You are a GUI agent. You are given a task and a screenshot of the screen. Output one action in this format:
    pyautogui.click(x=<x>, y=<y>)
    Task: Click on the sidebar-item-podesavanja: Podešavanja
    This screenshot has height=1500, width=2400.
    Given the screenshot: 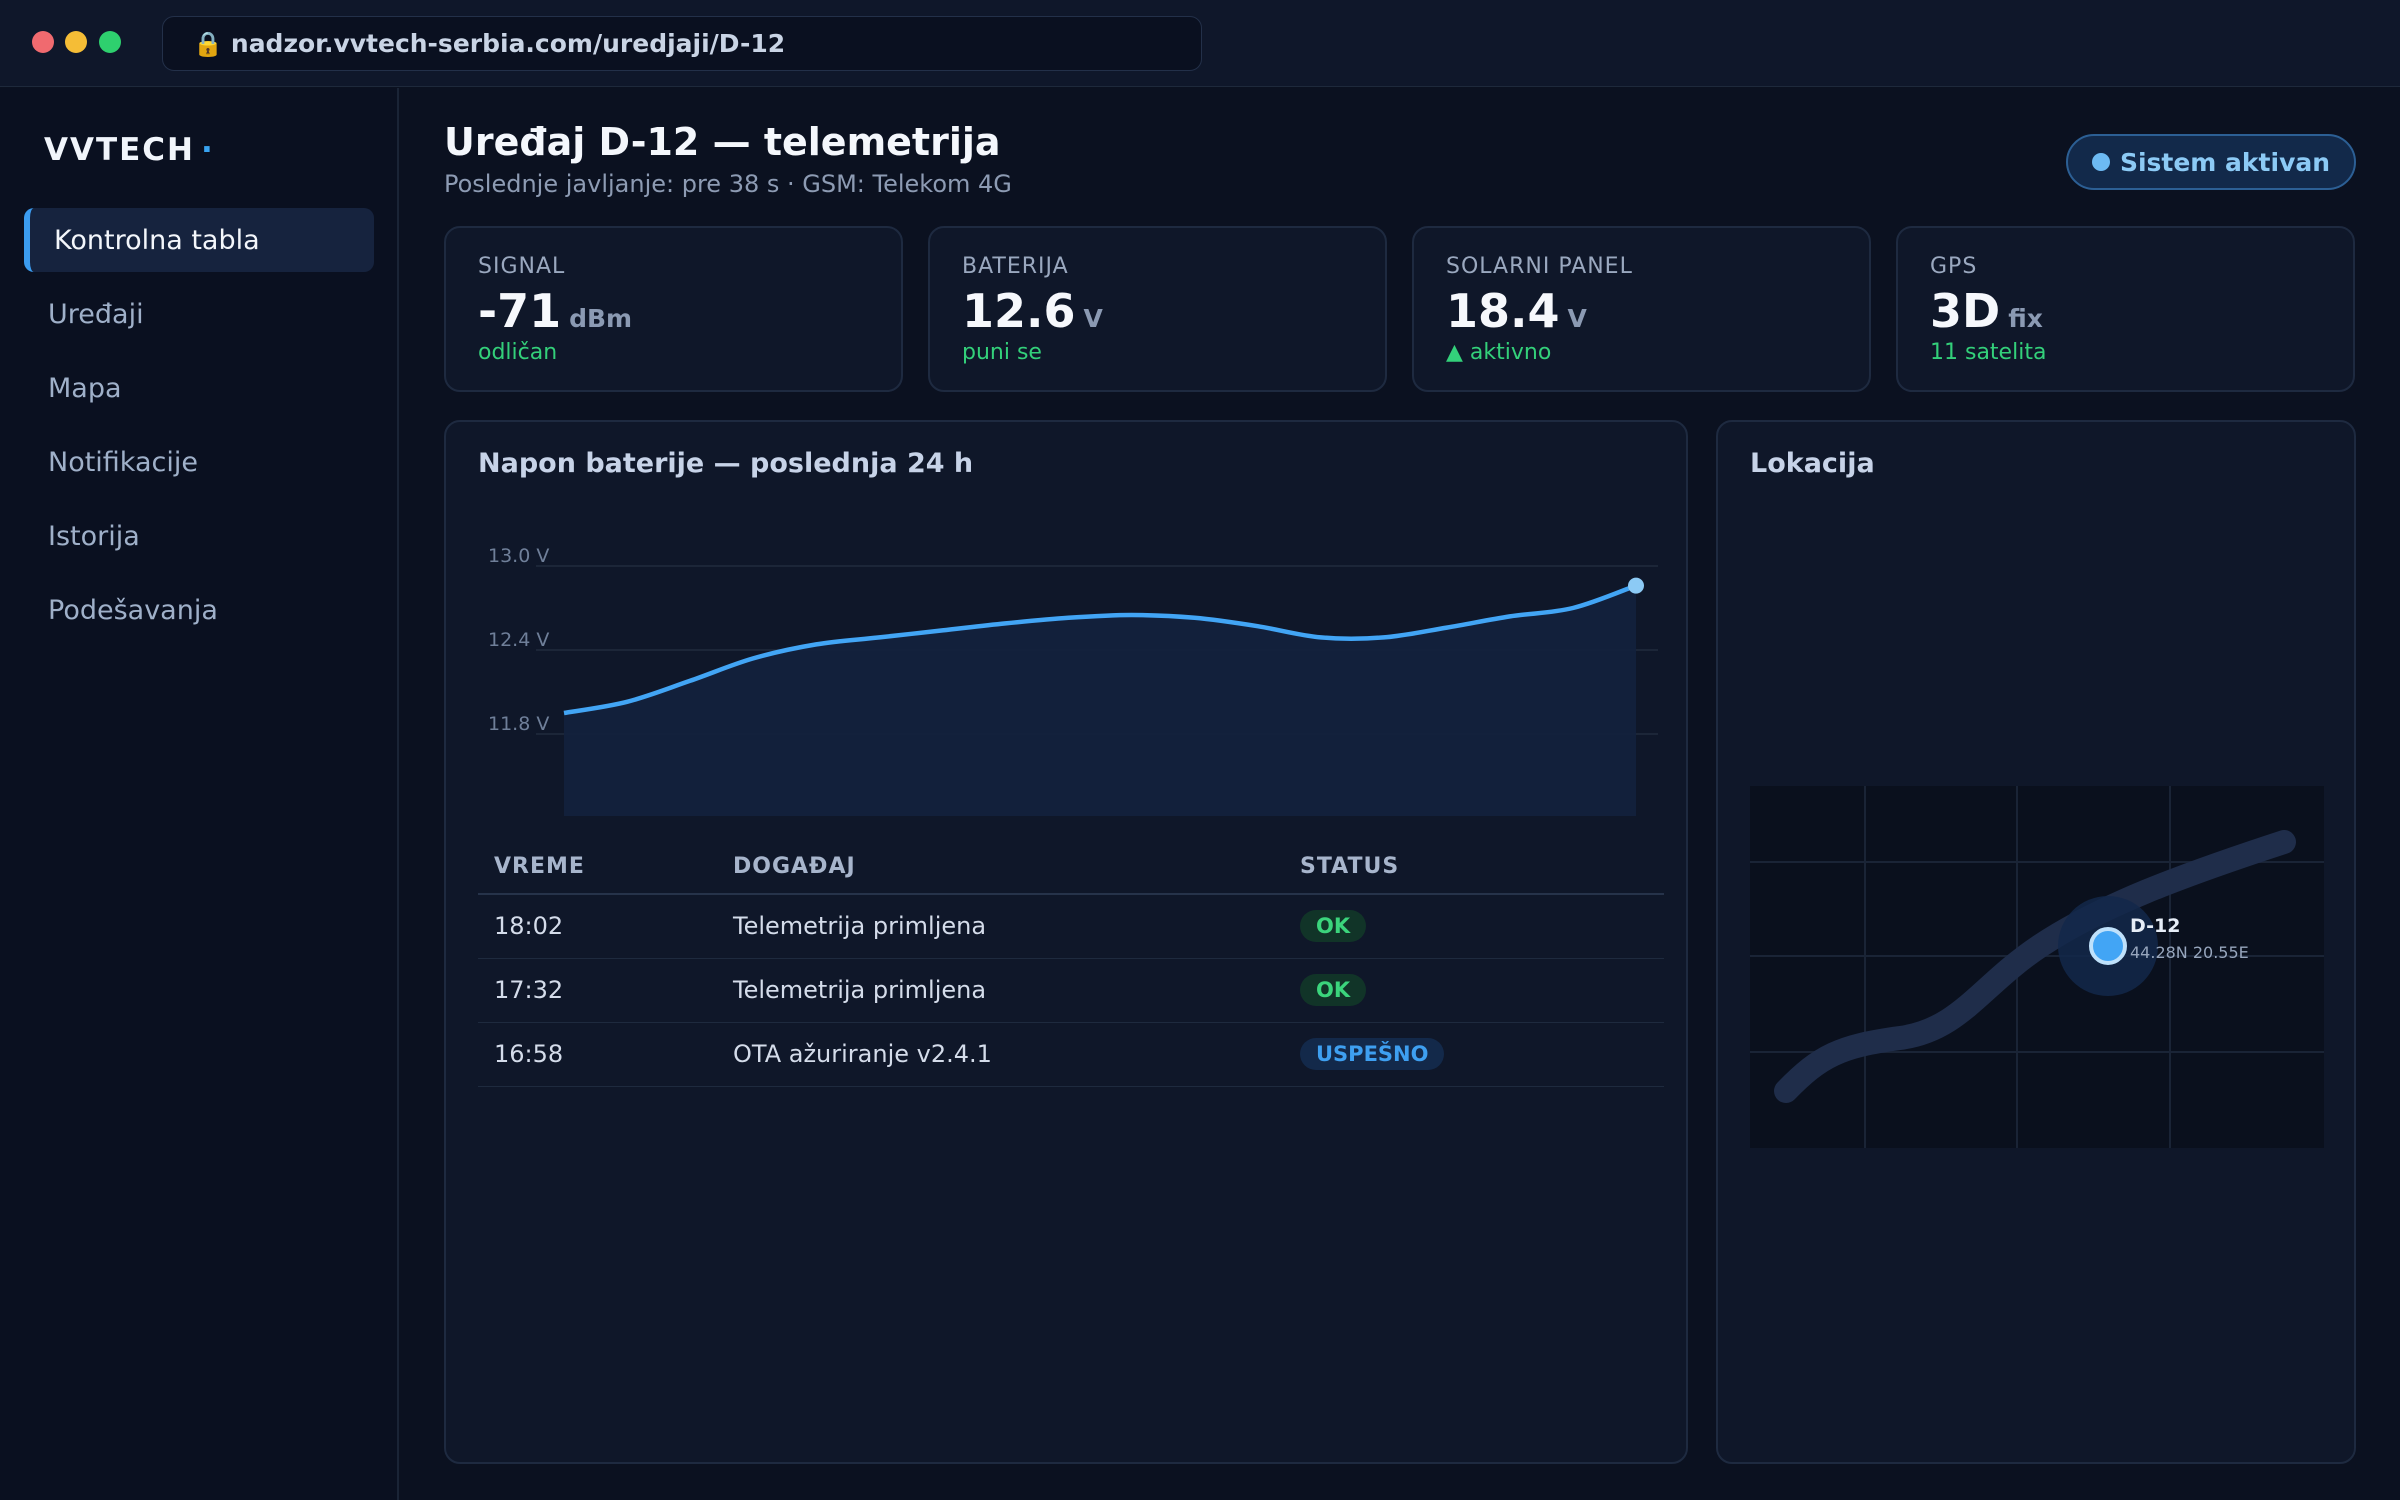 What is the action you would take?
    pyautogui.click(x=199, y=610)
    